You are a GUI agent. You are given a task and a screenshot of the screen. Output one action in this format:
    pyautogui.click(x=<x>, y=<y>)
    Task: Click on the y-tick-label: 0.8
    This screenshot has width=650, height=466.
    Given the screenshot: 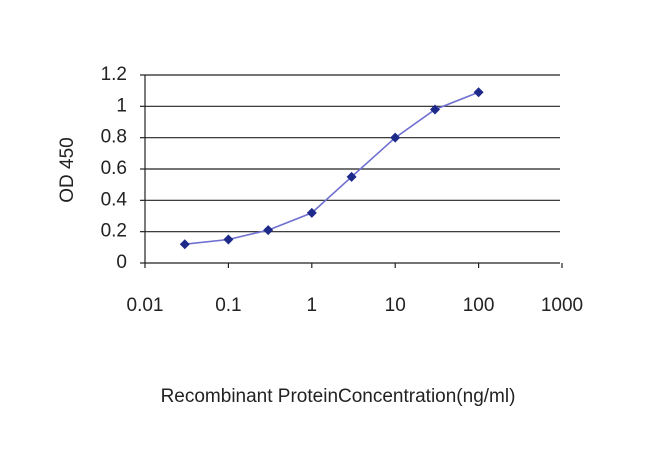 What is the action you would take?
    pyautogui.click(x=114, y=137)
    